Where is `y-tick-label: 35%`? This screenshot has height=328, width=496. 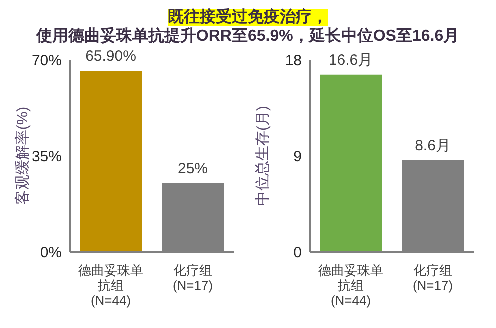
y-tick-label: 35% is located at coordinates (47, 157).